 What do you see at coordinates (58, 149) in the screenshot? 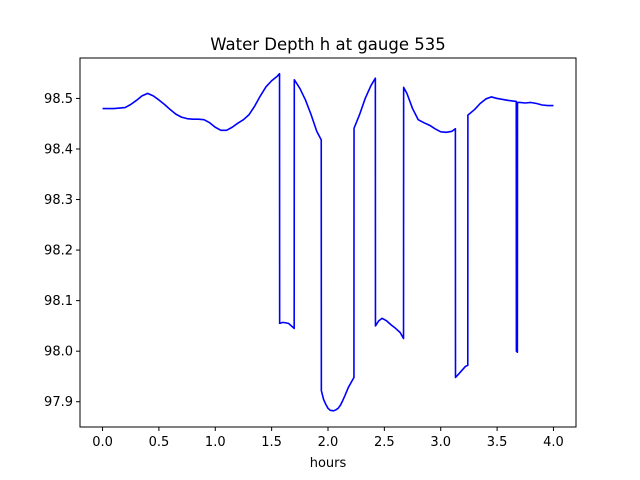
I see `y-tick-label: 98.4` at bounding box center [58, 149].